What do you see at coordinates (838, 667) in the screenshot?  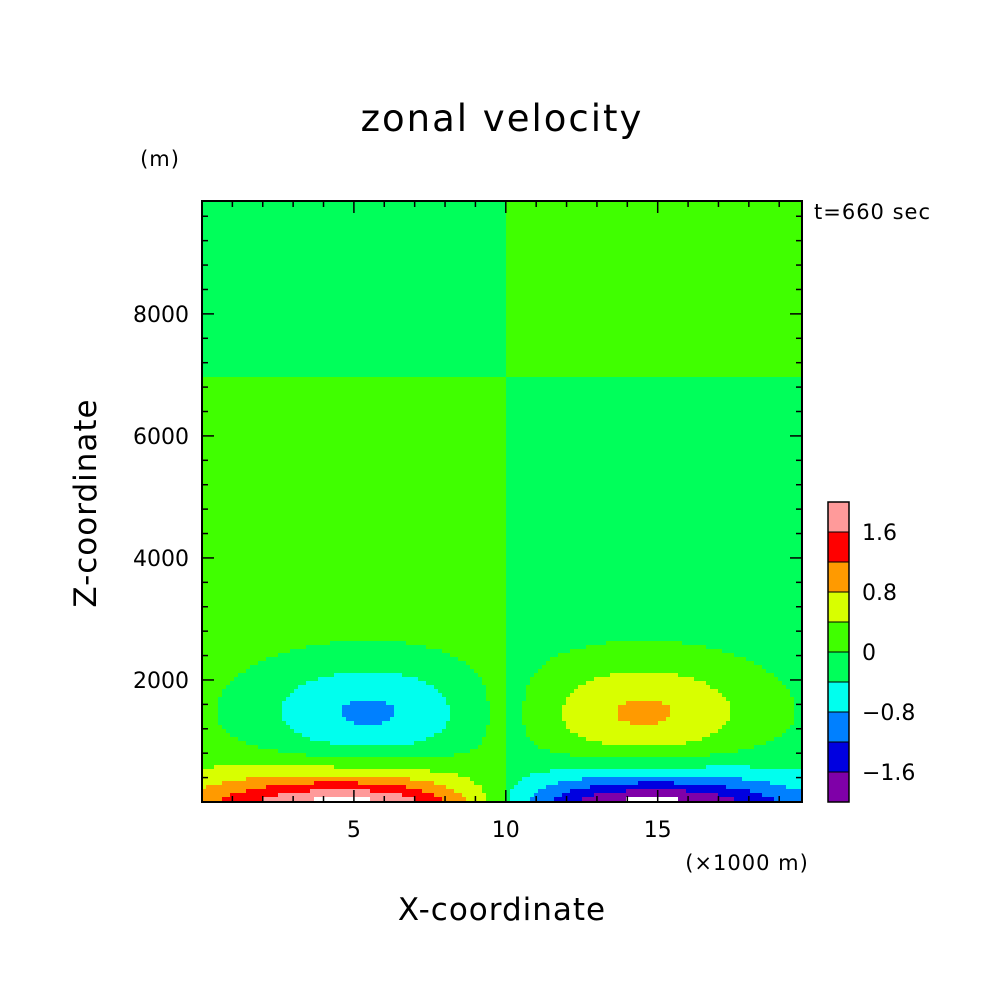 I see `colorbar-swatch` at bounding box center [838, 667].